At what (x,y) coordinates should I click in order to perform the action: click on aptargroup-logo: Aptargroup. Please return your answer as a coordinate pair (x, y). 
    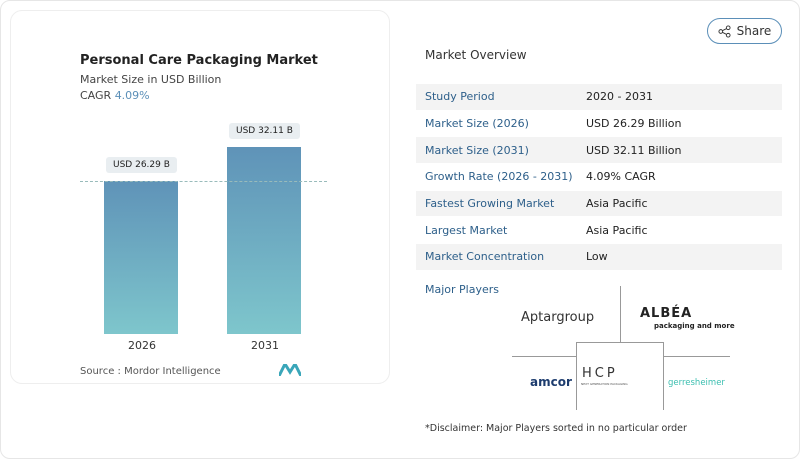
    Looking at the image, I should click on (558, 317).